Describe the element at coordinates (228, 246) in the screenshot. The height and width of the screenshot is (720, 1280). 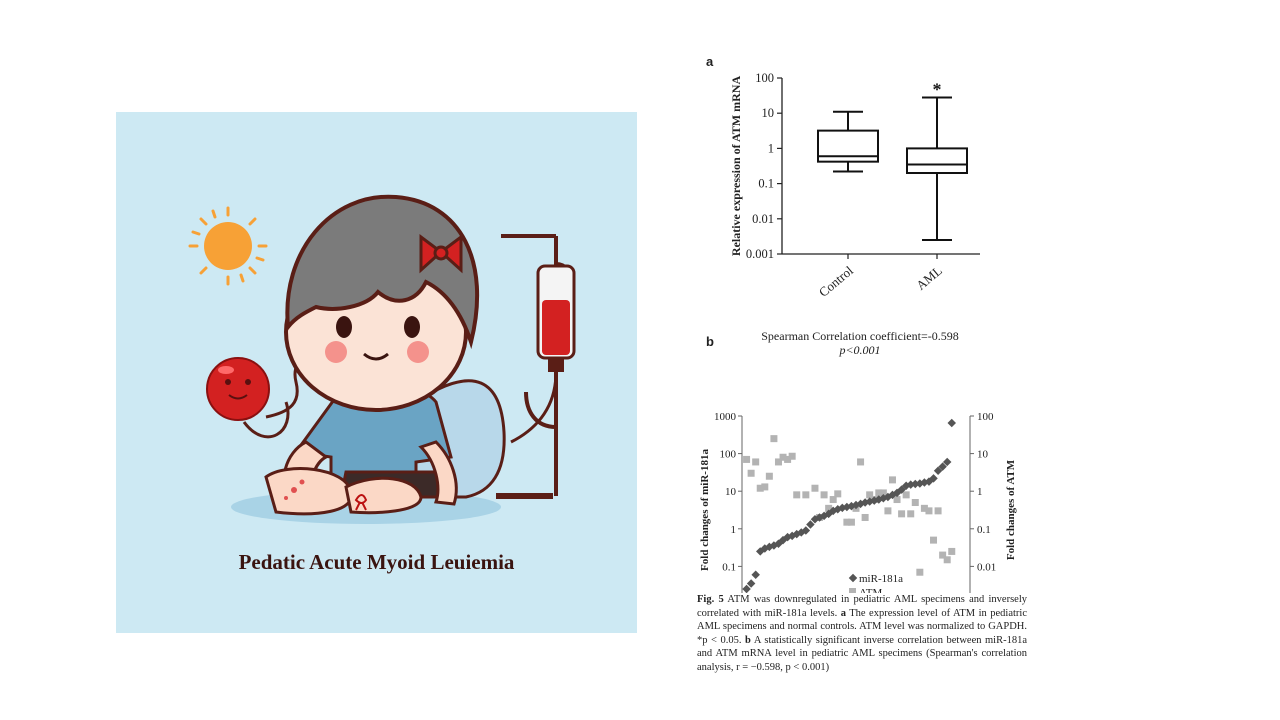
I see `sun-icon` at that location.